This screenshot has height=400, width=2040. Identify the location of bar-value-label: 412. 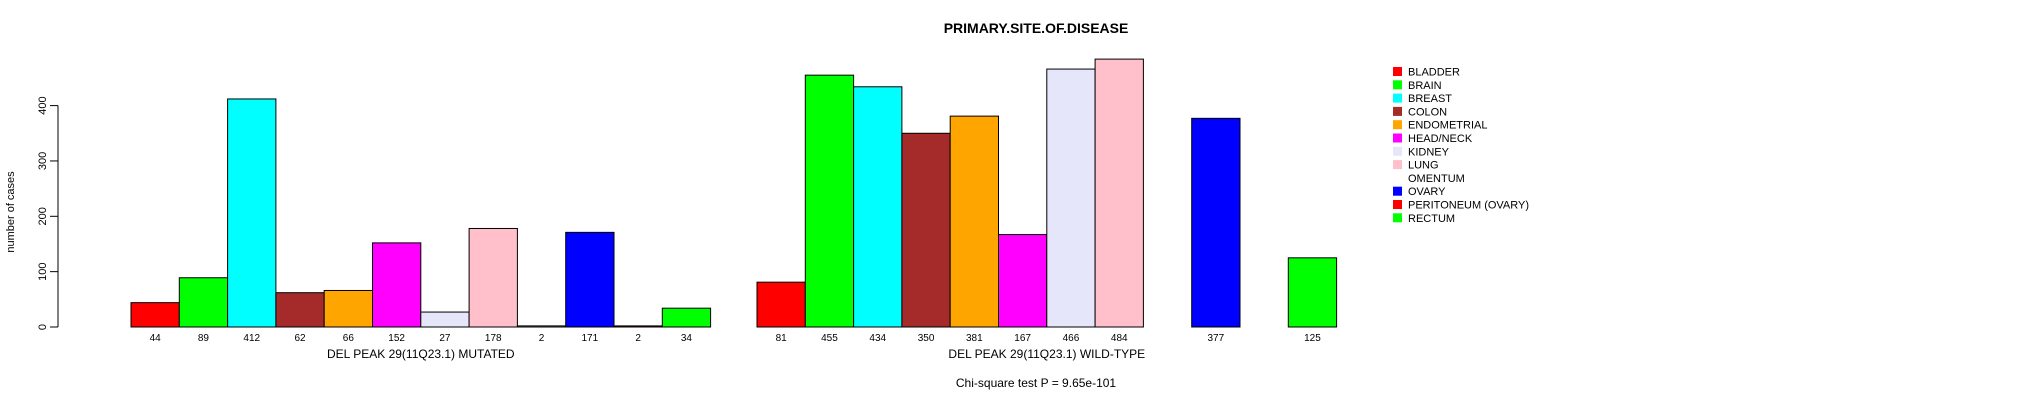
(251, 338).